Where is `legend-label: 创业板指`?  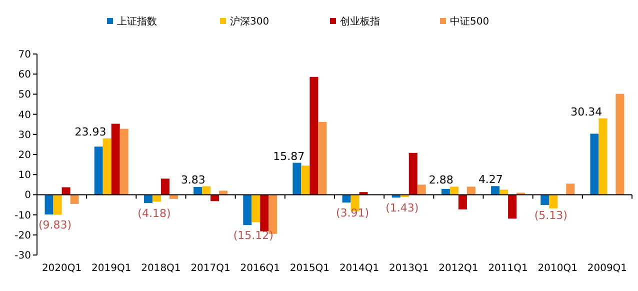
legend-label: 创业板指 is located at coordinates (360, 22).